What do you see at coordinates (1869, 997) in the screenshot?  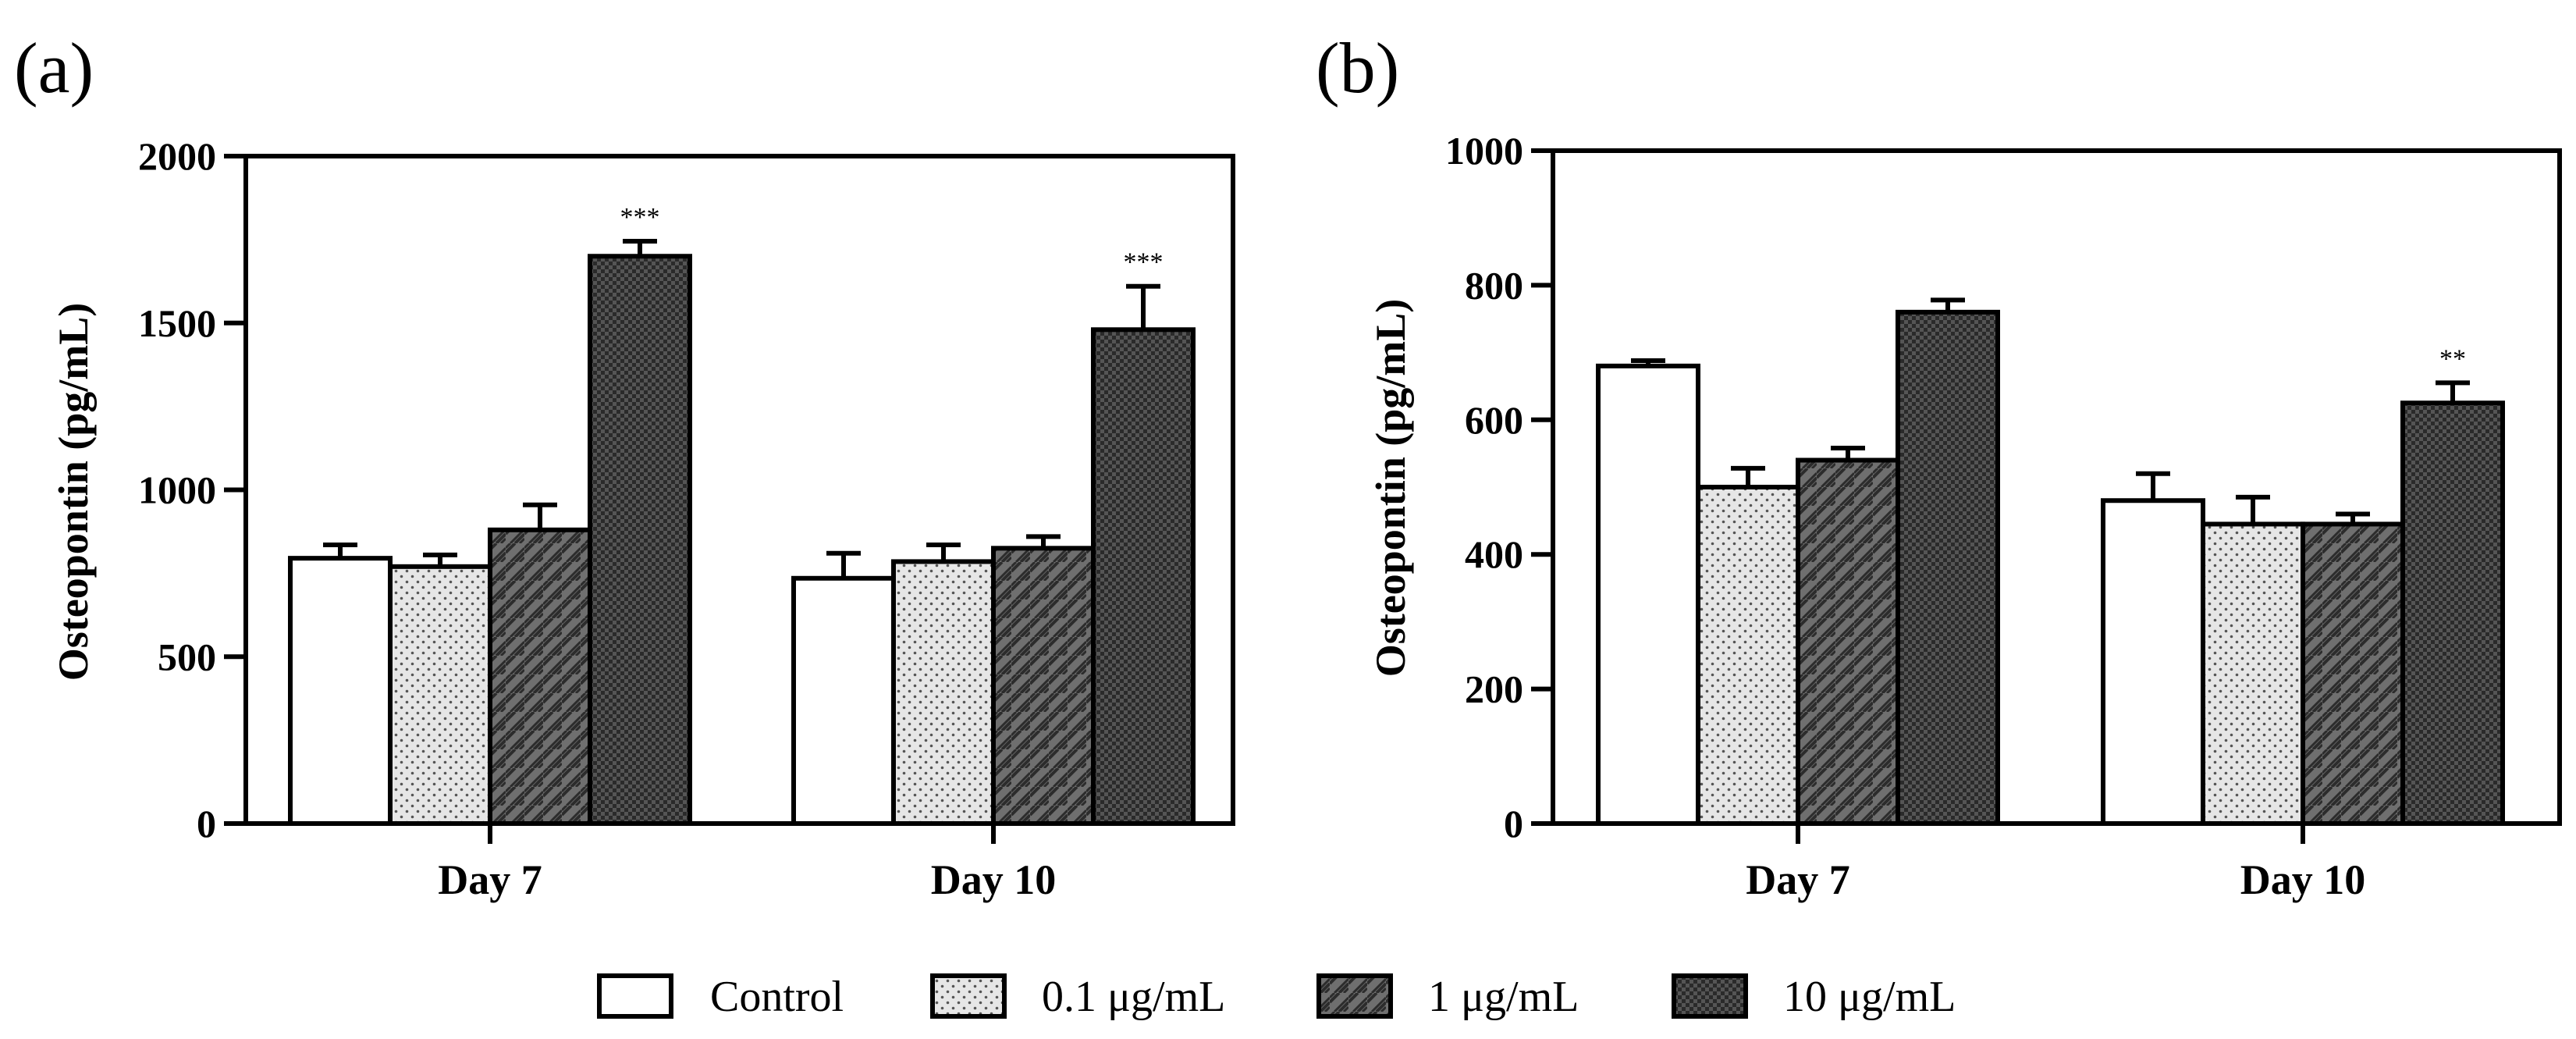 I see `legend-label: 10 μg/mL` at bounding box center [1869, 997].